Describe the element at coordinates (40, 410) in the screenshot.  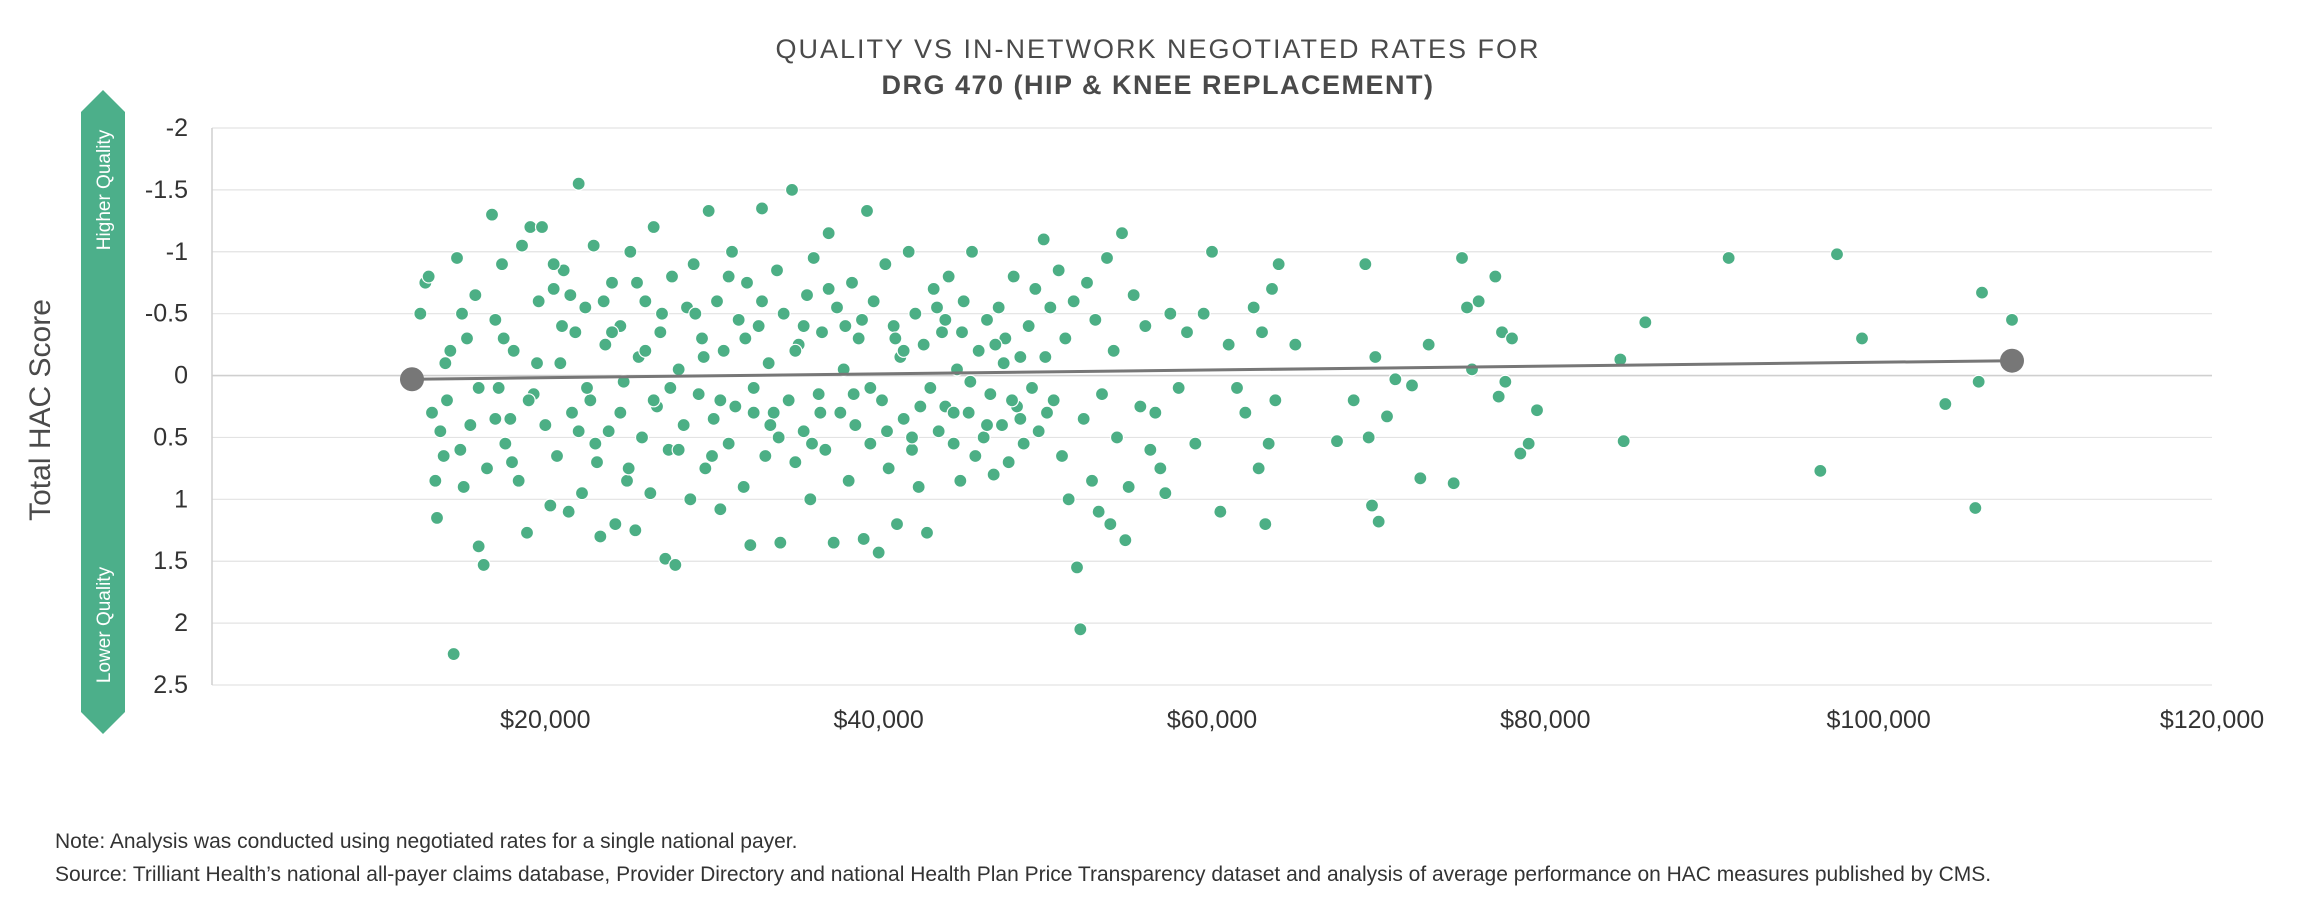
I see `y-axis-label: Total HAC Score` at that location.